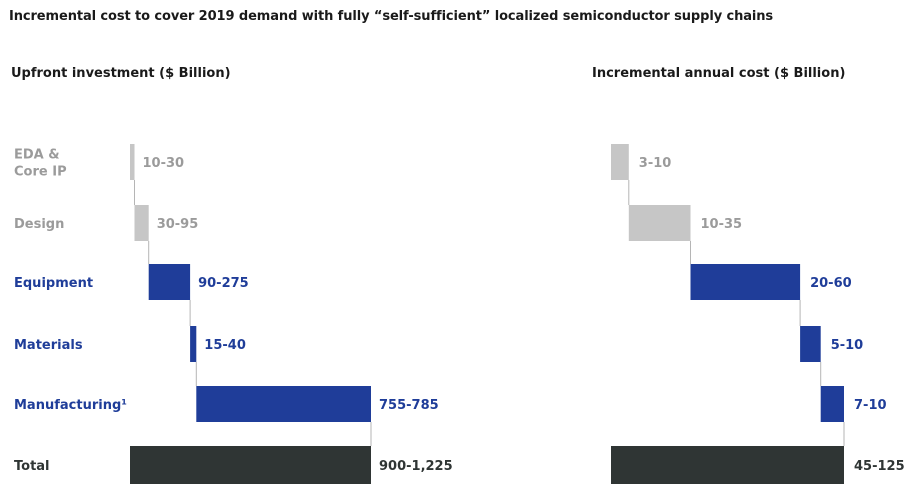 Image resolution: width=913 pixels, height=498 pixels. Describe the element at coordinates (40, 164) in the screenshot. I see `category-label-0: EDA & Core IP` at that location.